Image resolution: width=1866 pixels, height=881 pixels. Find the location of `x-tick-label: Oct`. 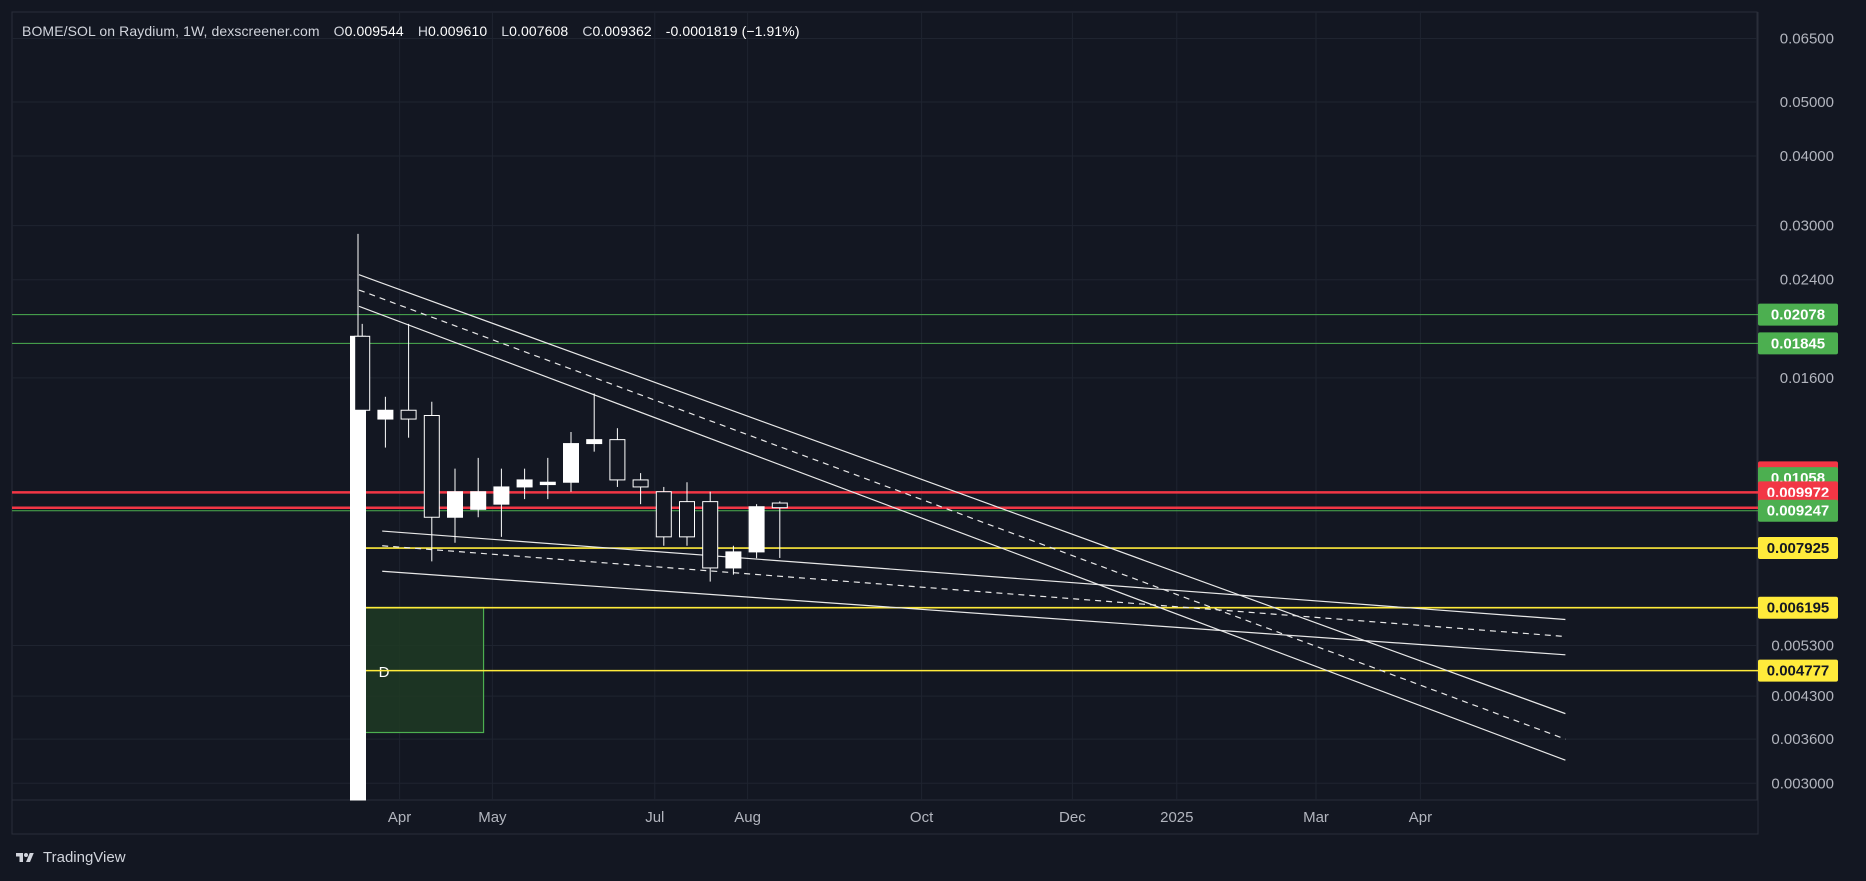

x-tick-label: Oct is located at coordinates (922, 817).